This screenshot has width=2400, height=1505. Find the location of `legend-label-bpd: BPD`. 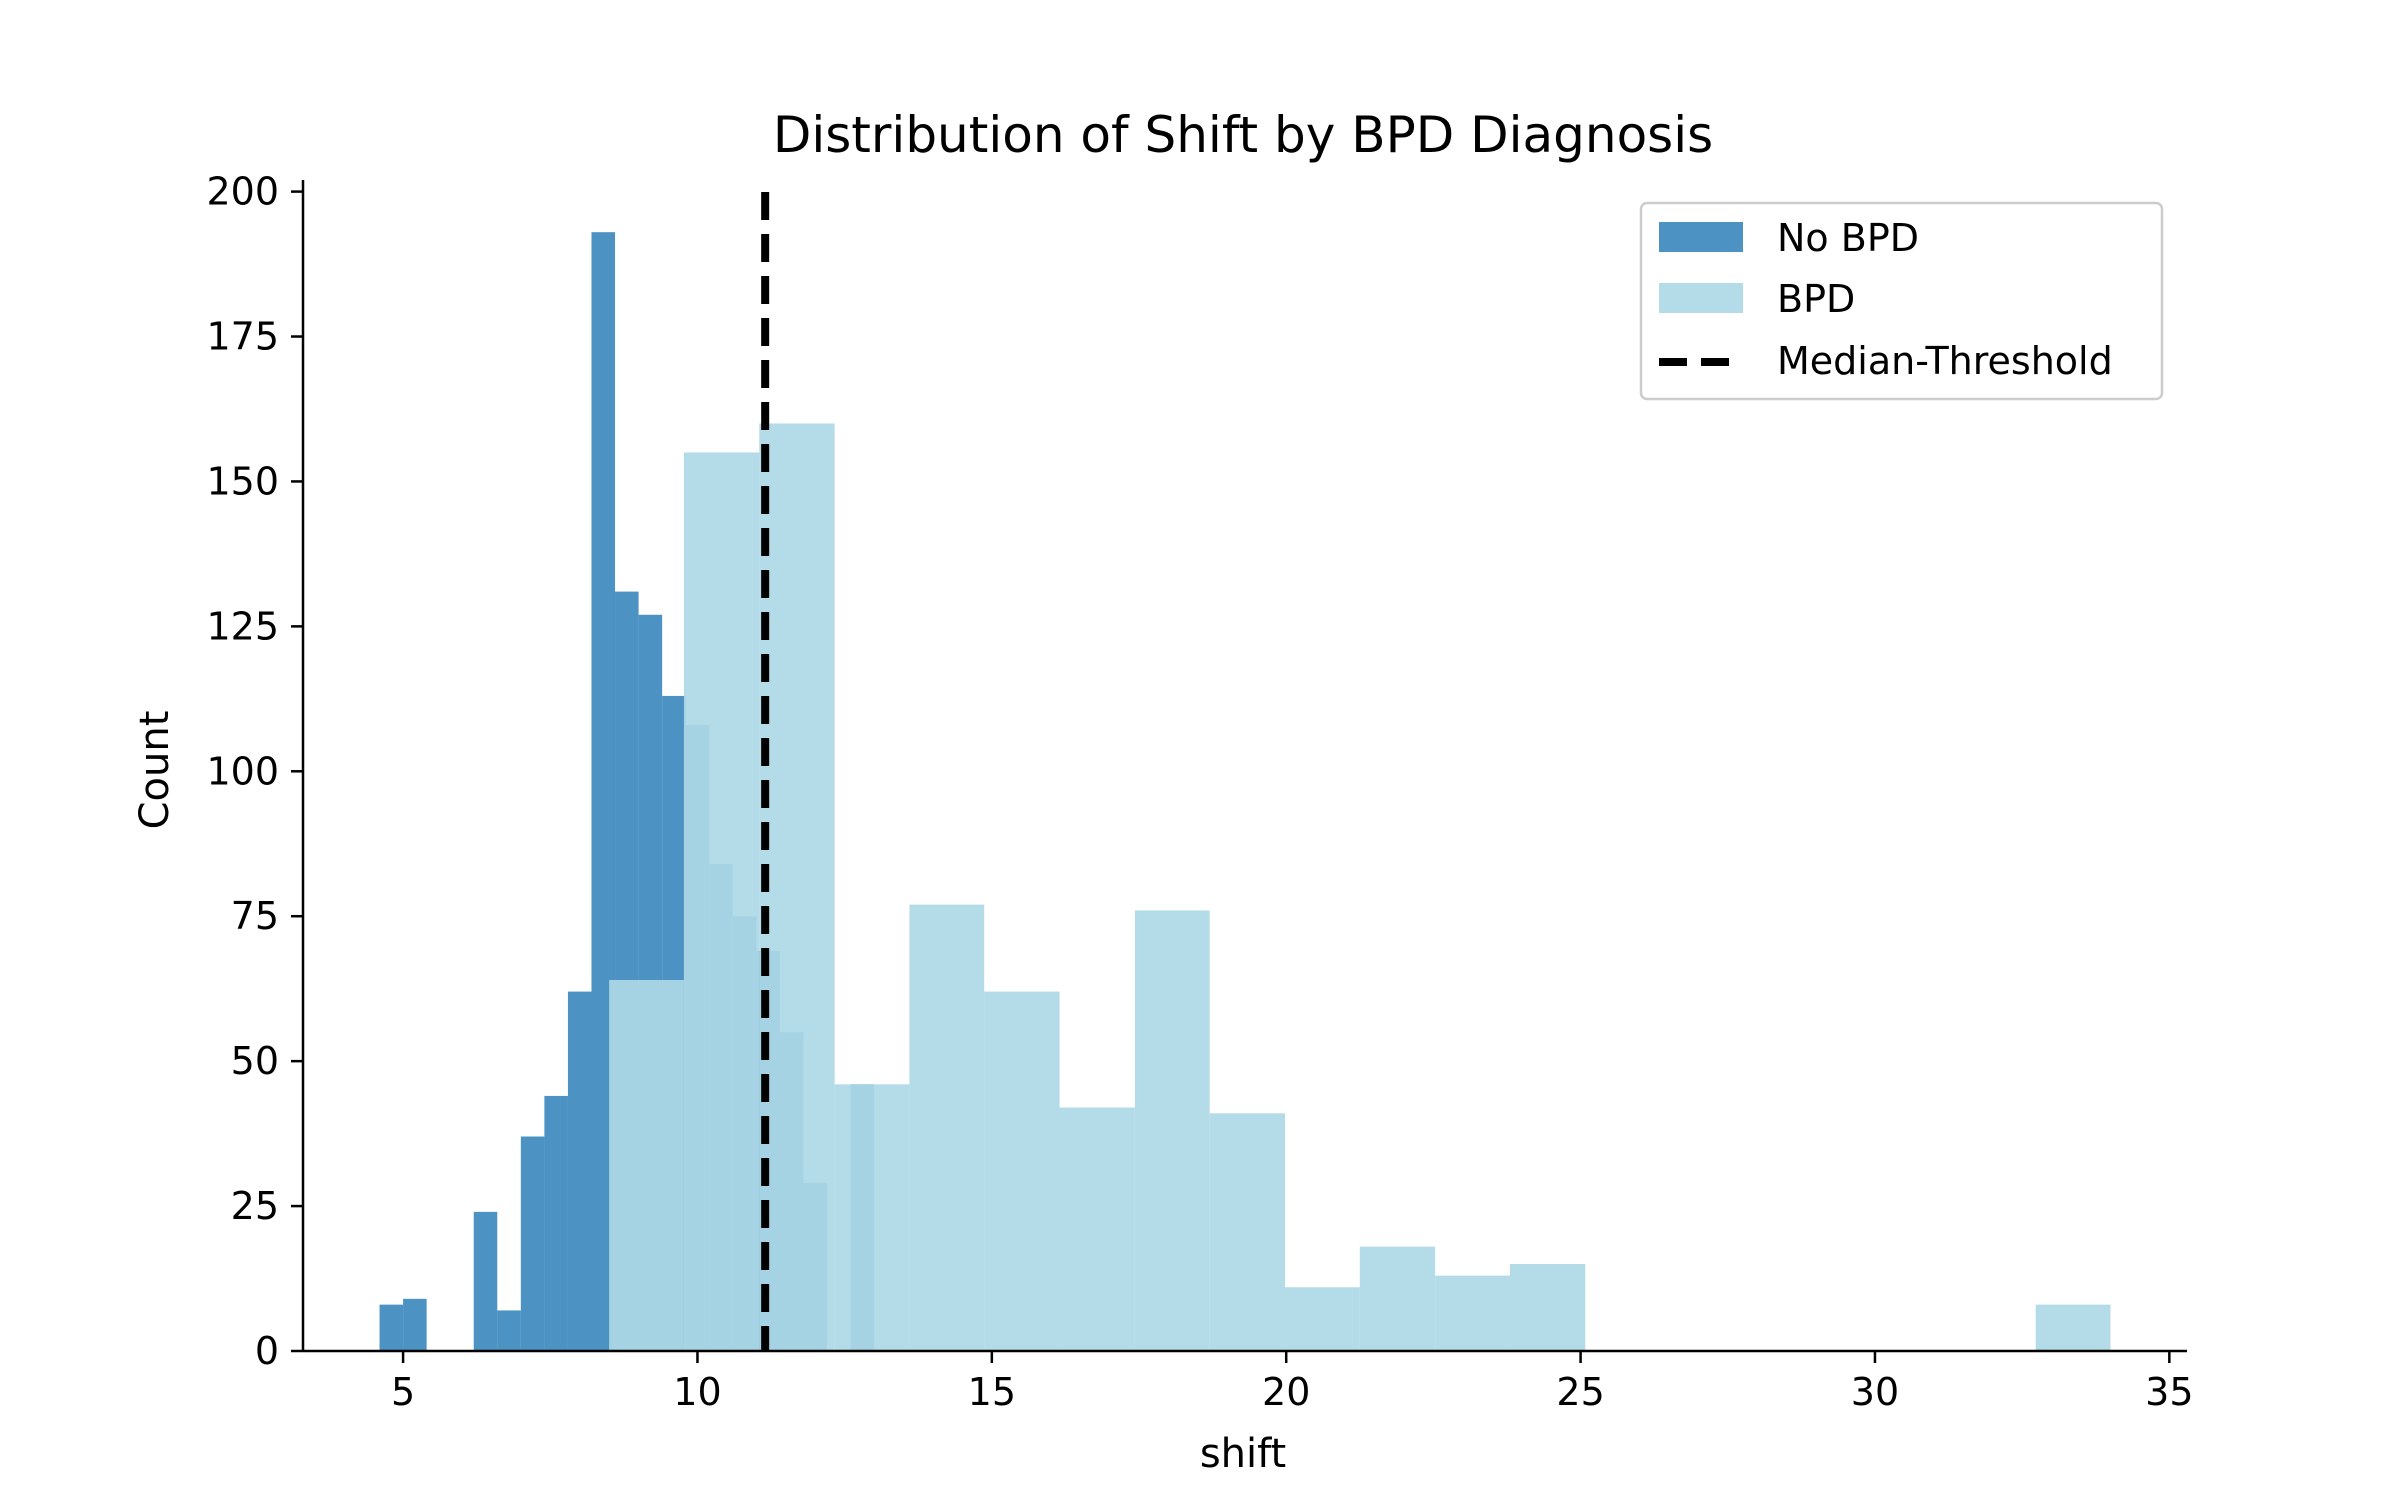

legend-label-bpd: BPD is located at coordinates (1816, 299).